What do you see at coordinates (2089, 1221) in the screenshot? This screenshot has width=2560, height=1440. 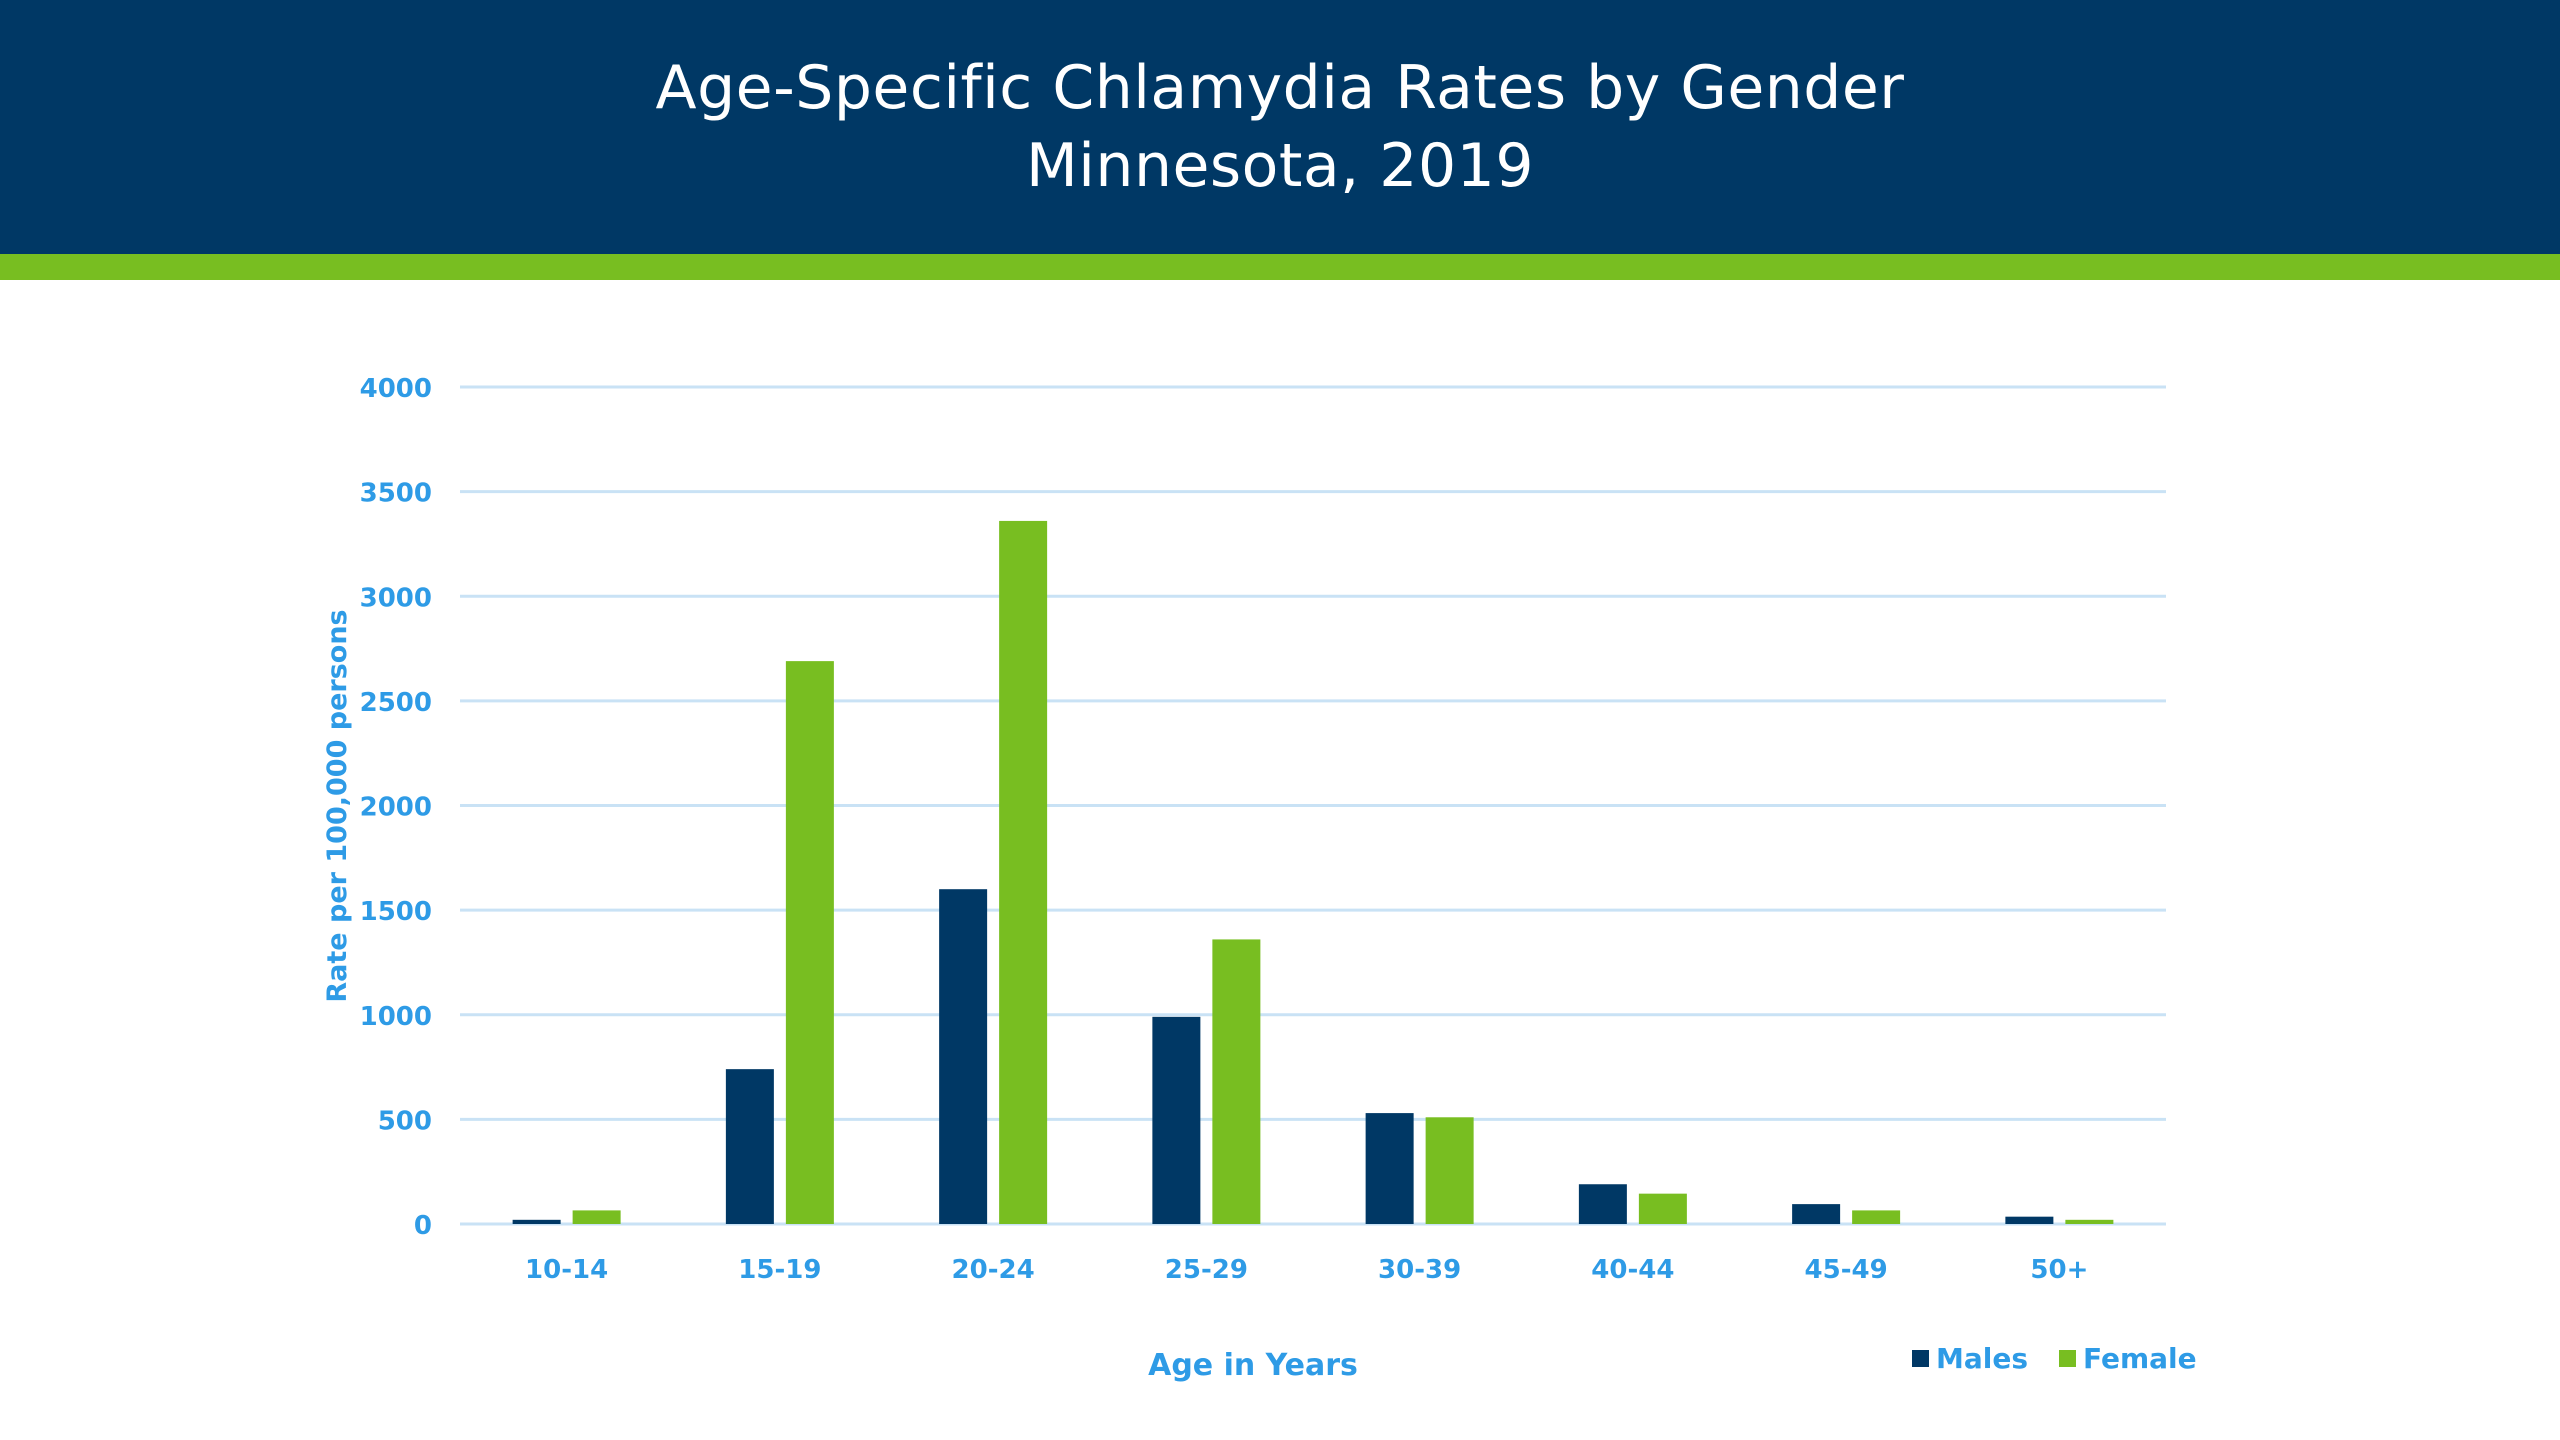 I see `bar-female-50+` at bounding box center [2089, 1221].